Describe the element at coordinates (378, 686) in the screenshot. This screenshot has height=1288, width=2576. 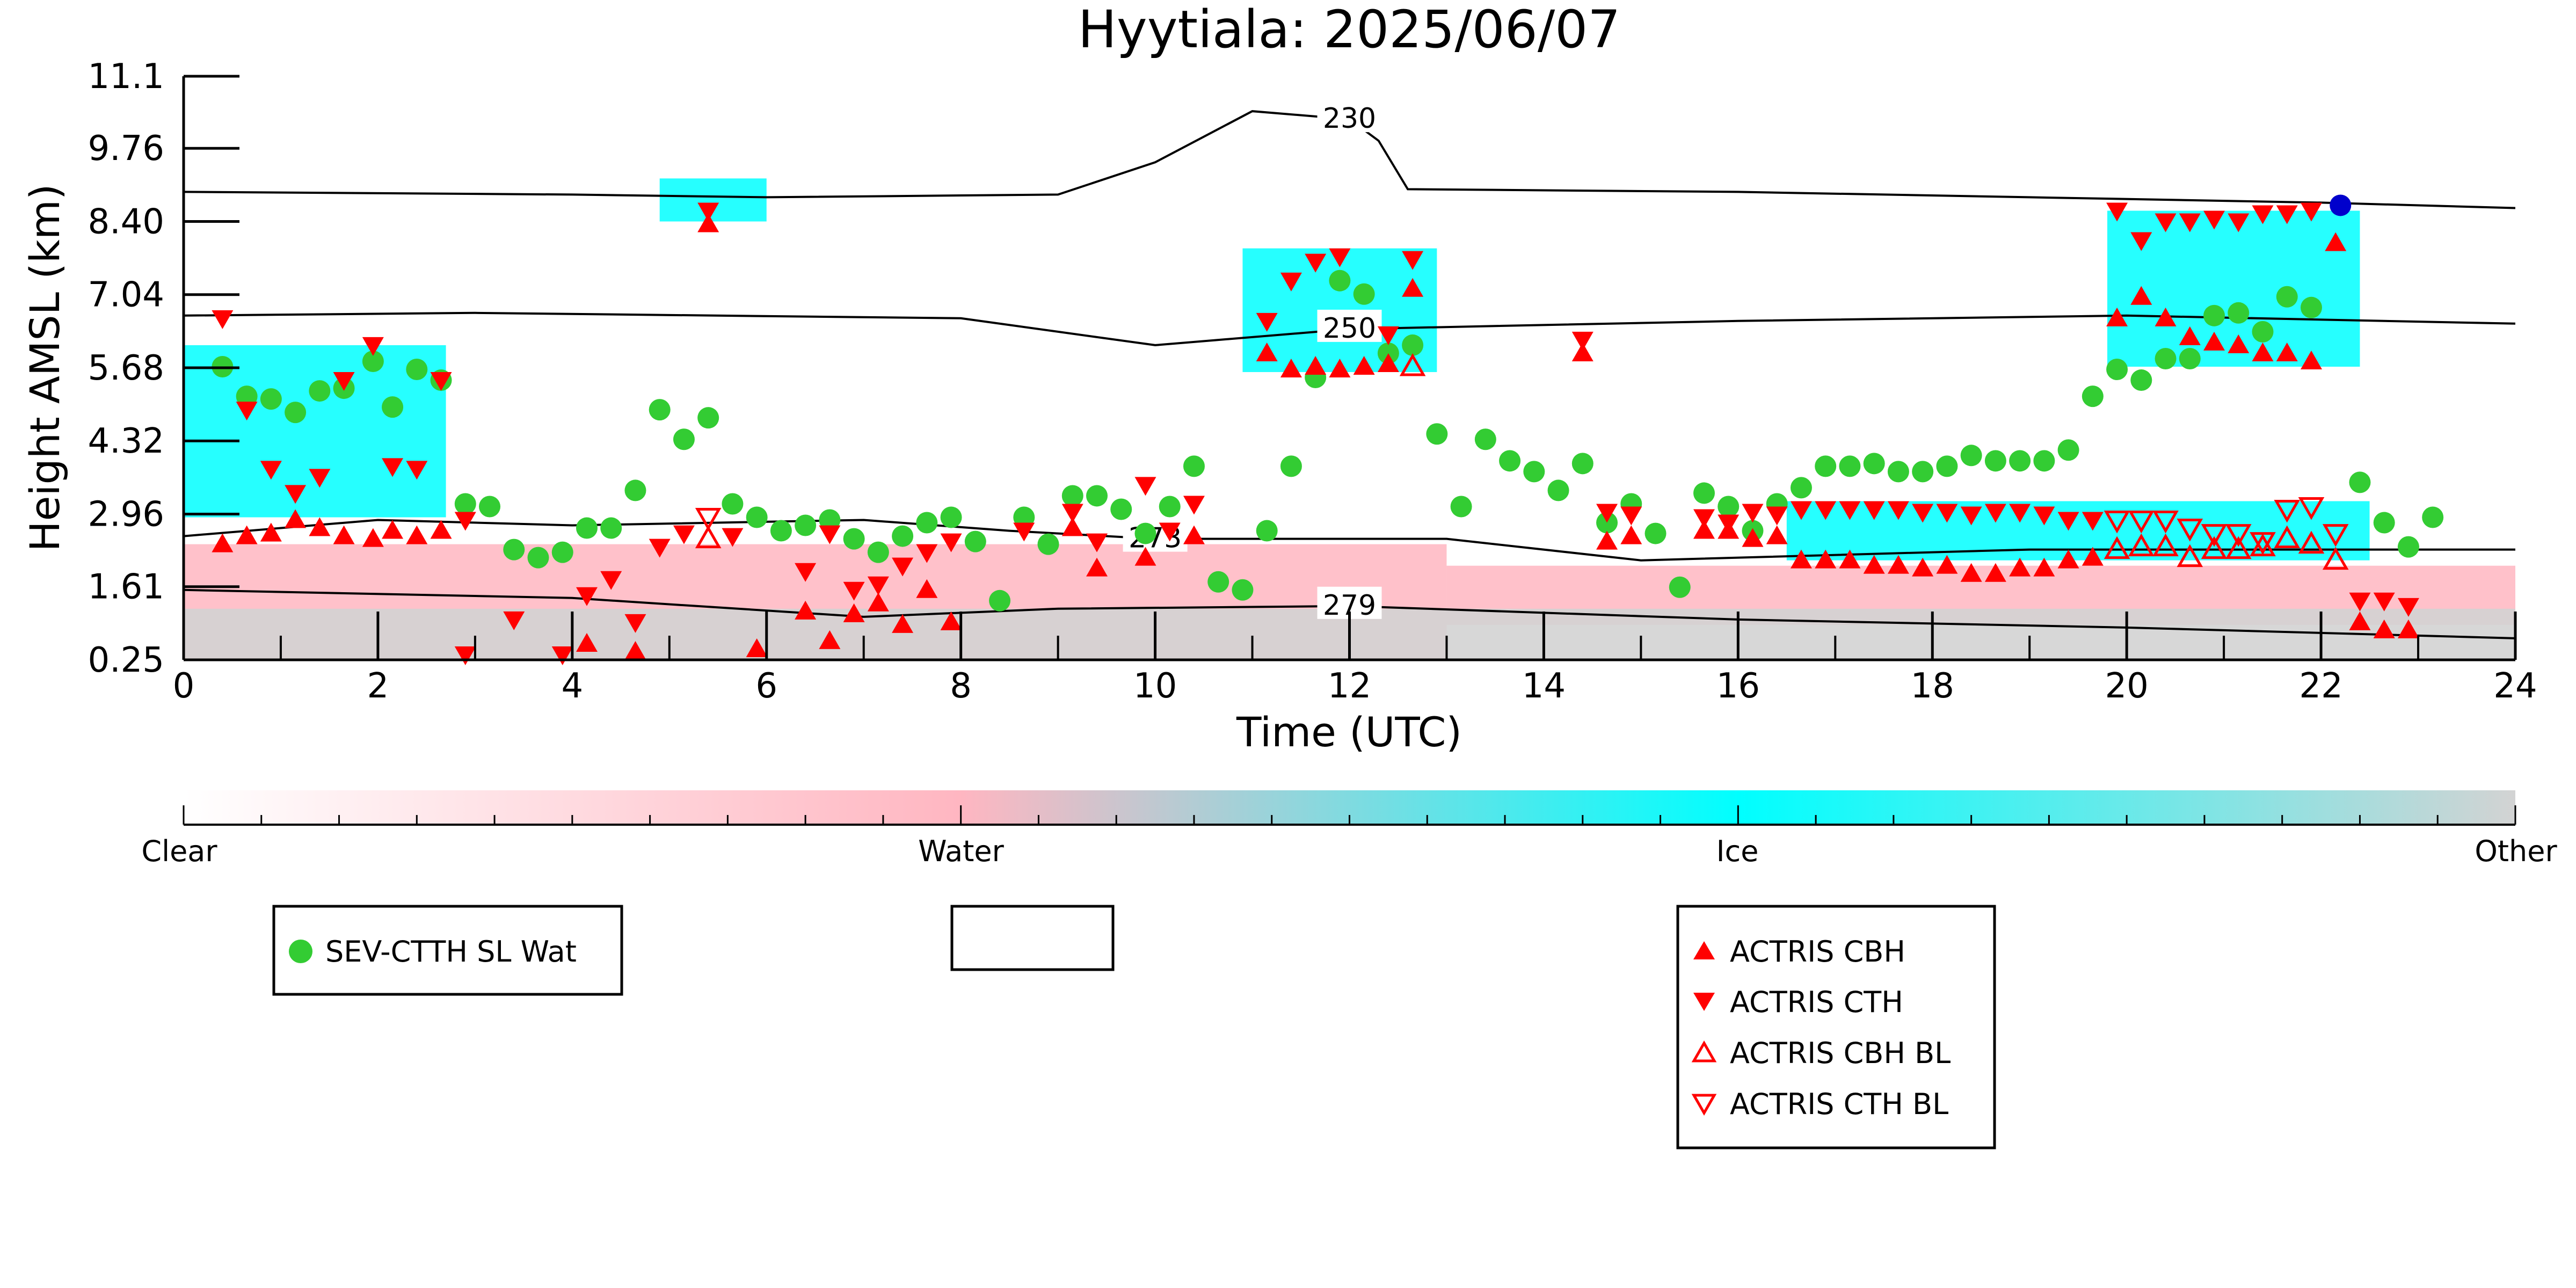
I see `x-tick-label: 2` at that location.